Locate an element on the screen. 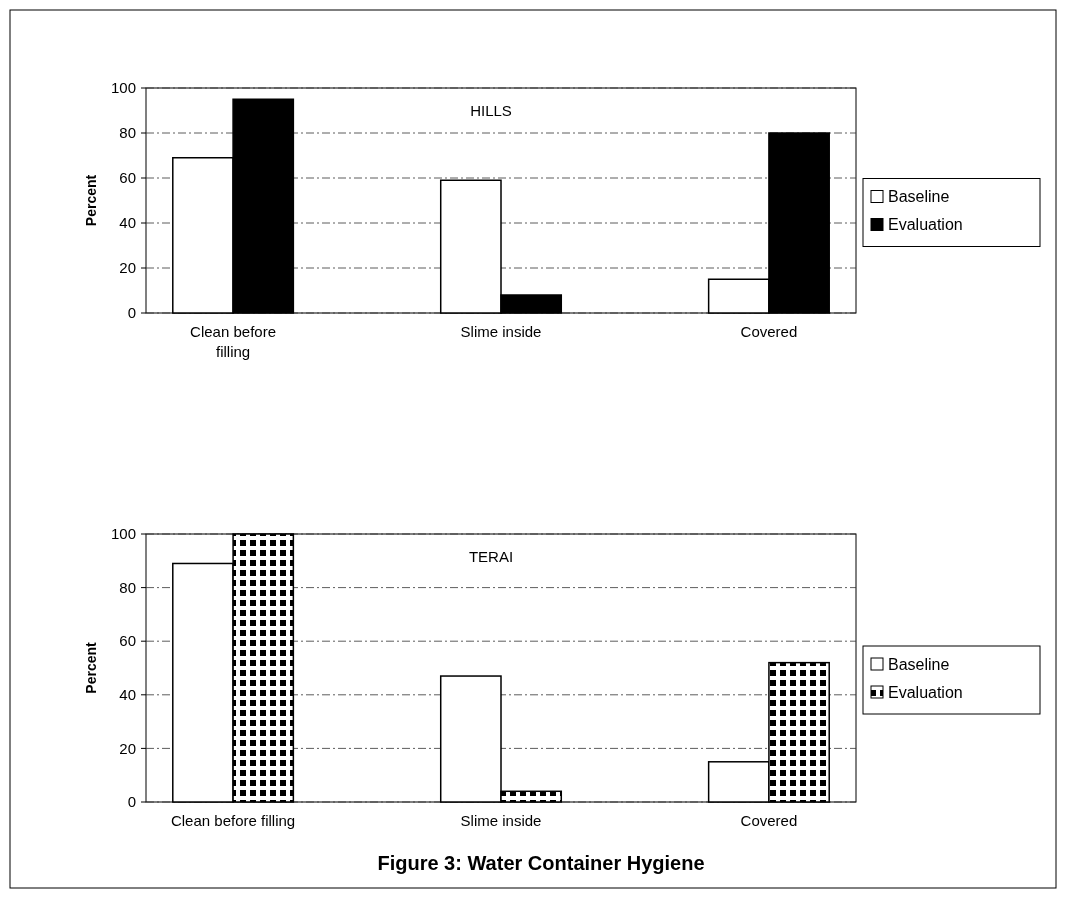 The height and width of the screenshot is (903, 1066). text: TERAI is located at coordinates (491, 556).